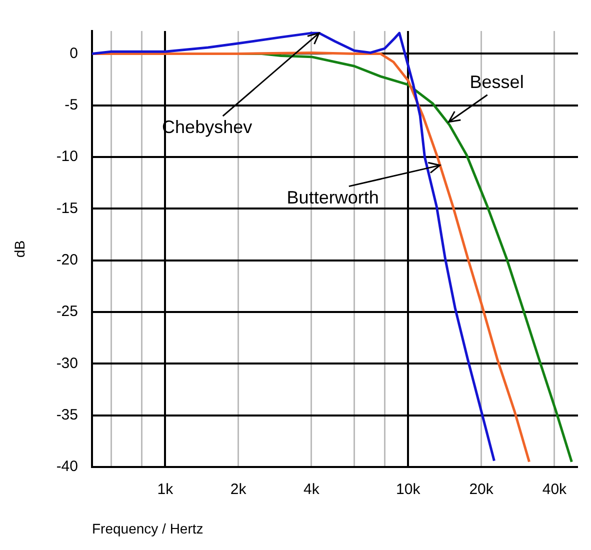  What do you see at coordinates (148, 528) in the screenshot?
I see `x-axis-title: Frequency / Hertz` at bounding box center [148, 528].